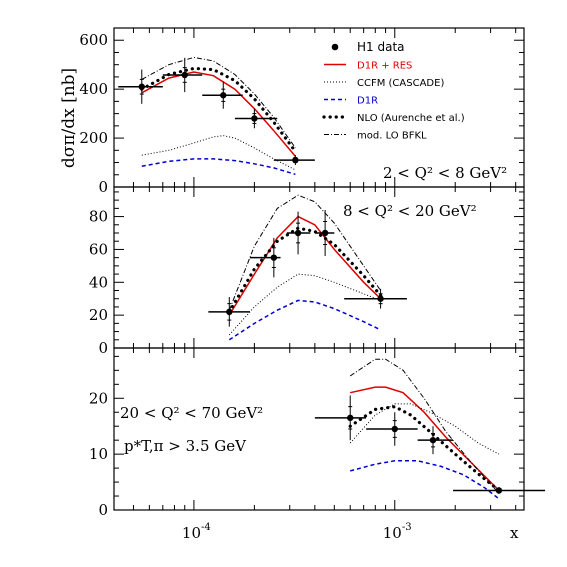 The image size is (567, 567). I want to click on pt-cut-label: p*T,π > 3.5 GeV, so click(185, 446).